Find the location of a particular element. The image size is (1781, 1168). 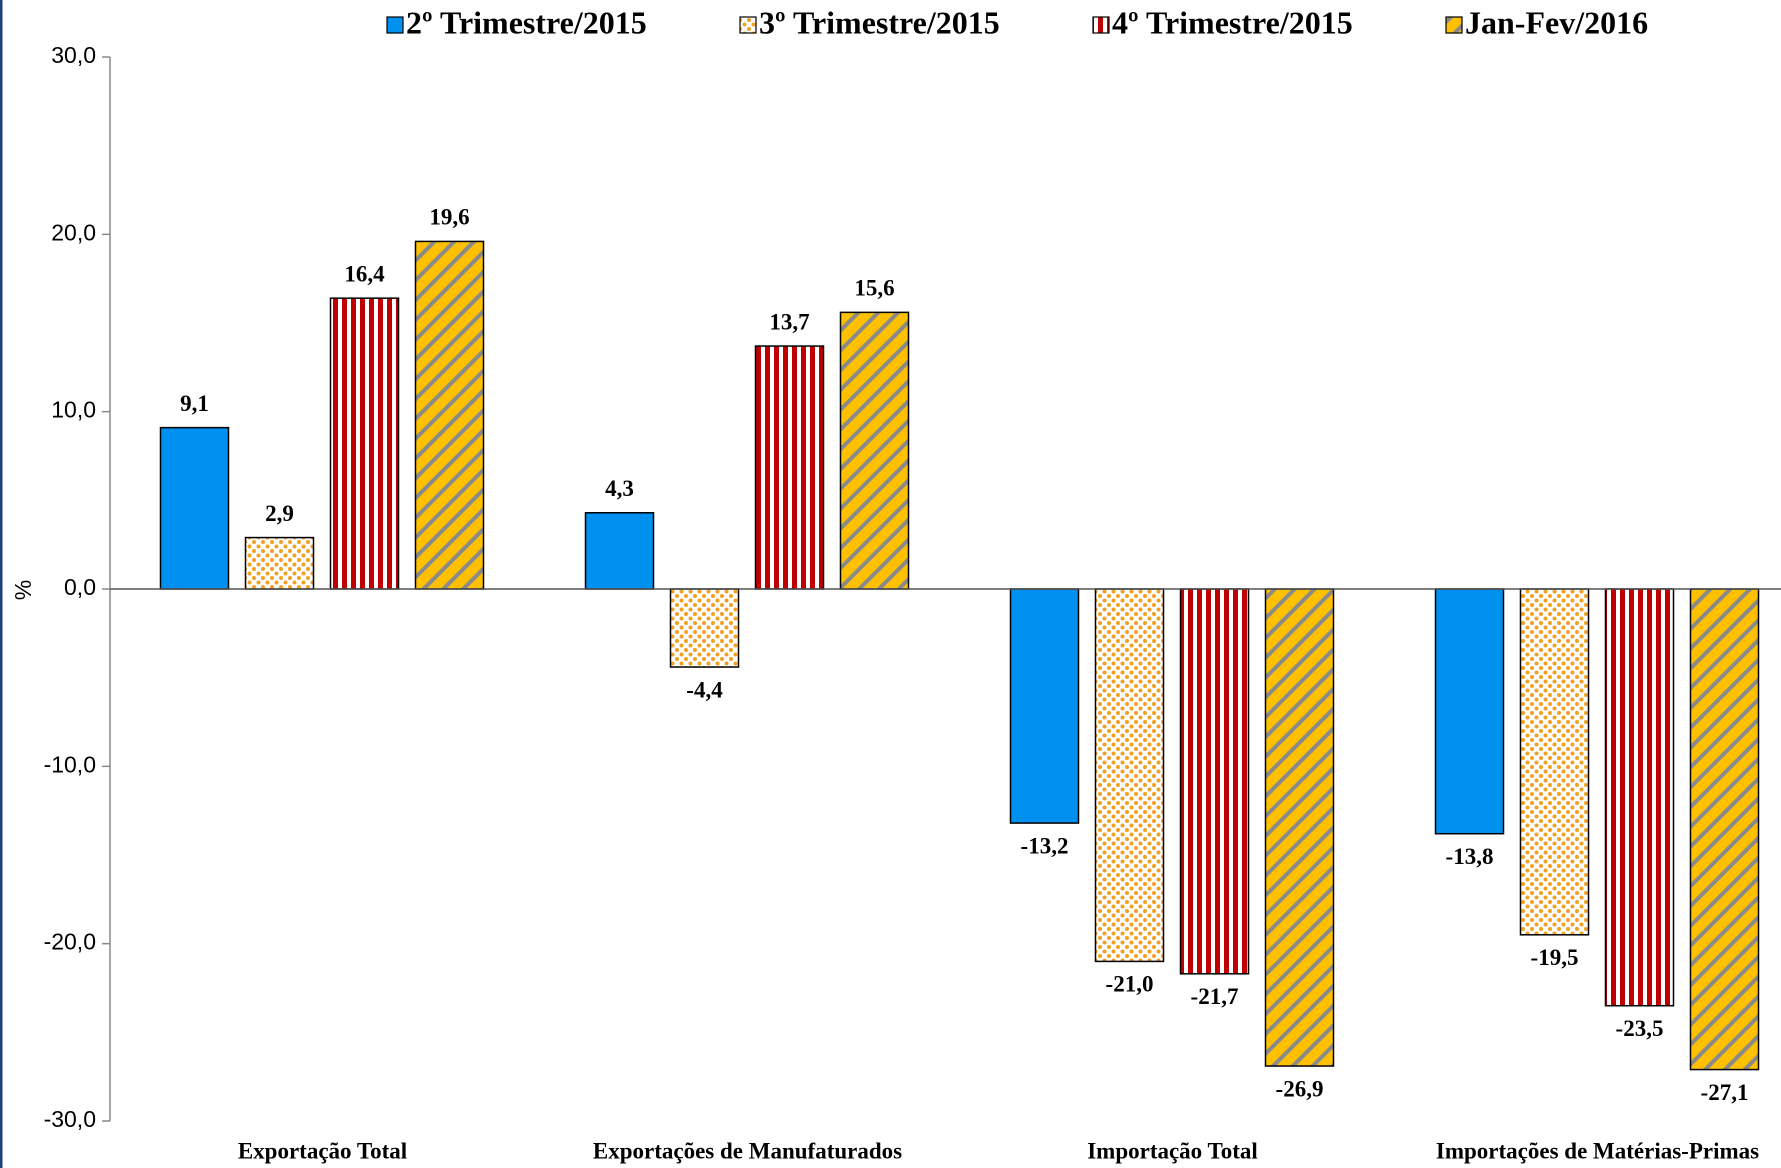

data-label: -21,7 is located at coordinates (1215, 996).